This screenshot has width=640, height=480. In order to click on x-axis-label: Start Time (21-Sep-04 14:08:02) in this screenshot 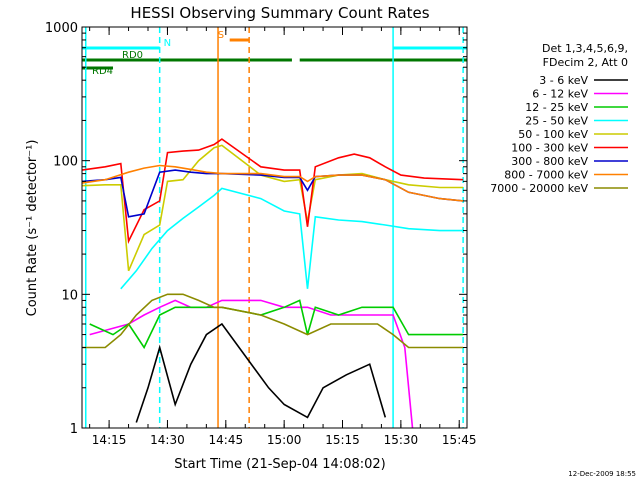, I will do `click(279, 464)`.